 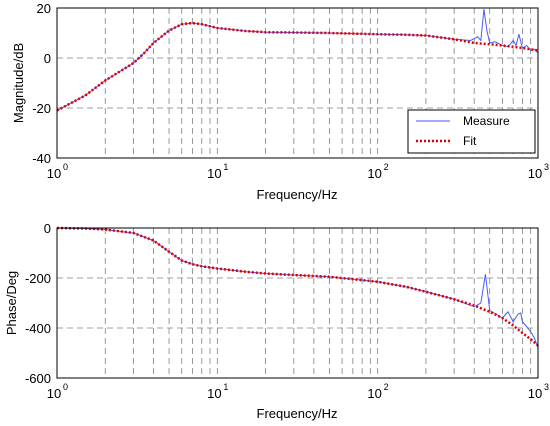 What do you see at coordinates (546, 387) in the screenshot?
I see `phase-xtick-exponent: 3` at bounding box center [546, 387].